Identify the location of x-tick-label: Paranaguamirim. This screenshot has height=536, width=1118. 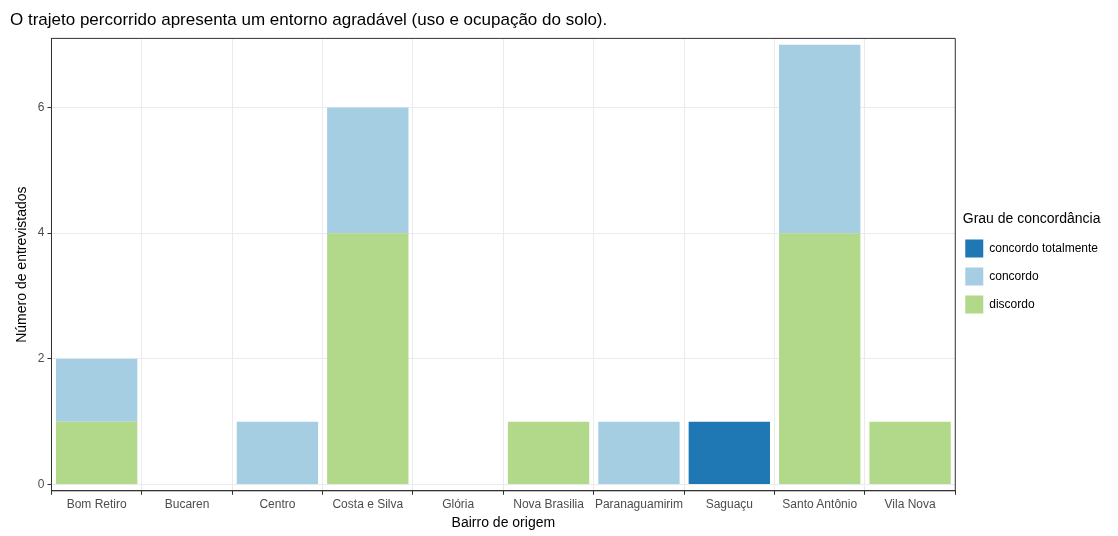
(638, 504).